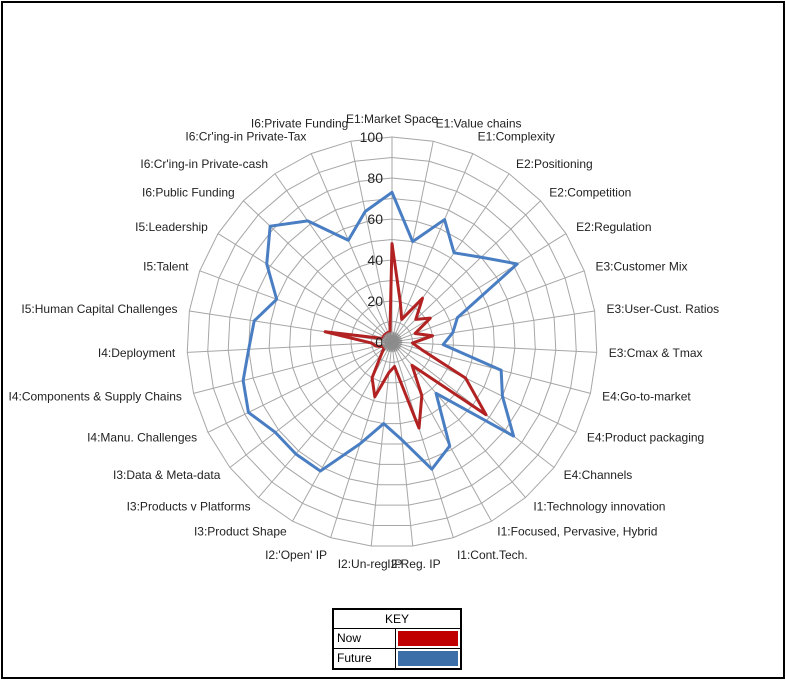 This screenshot has width=786, height=680. I want to click on category-label: I2:'Open' IP, so click(296, 555).